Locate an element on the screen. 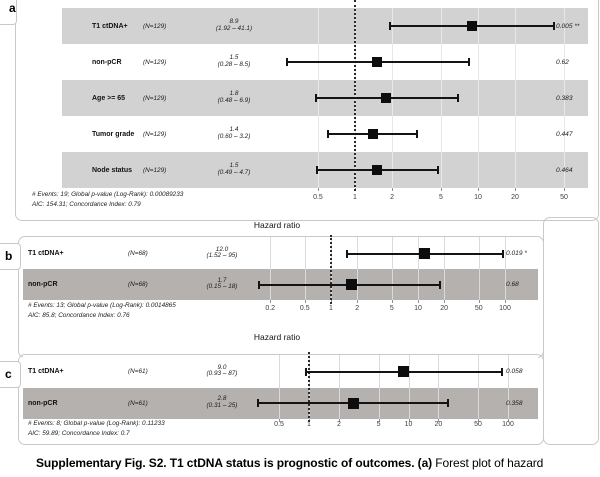 The width and height of the screenshot is (600, 477). axis-tick-label: 2 is located at coordinates (357, 308).